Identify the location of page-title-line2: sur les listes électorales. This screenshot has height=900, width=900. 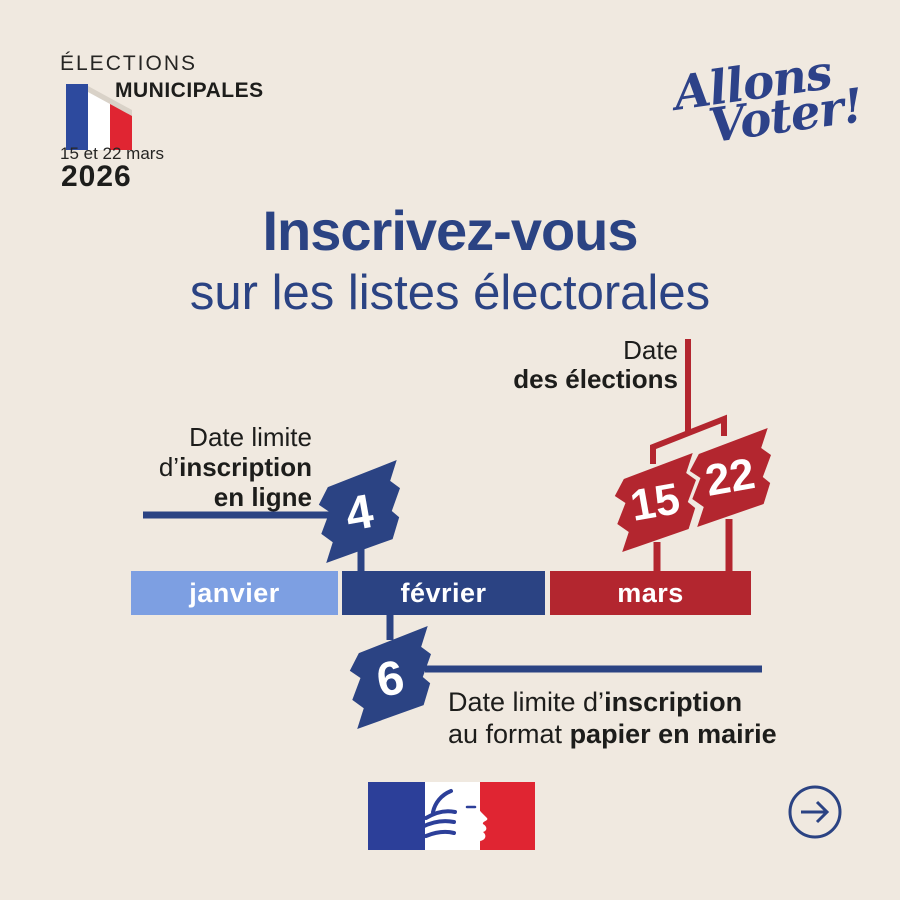
(450, 293).